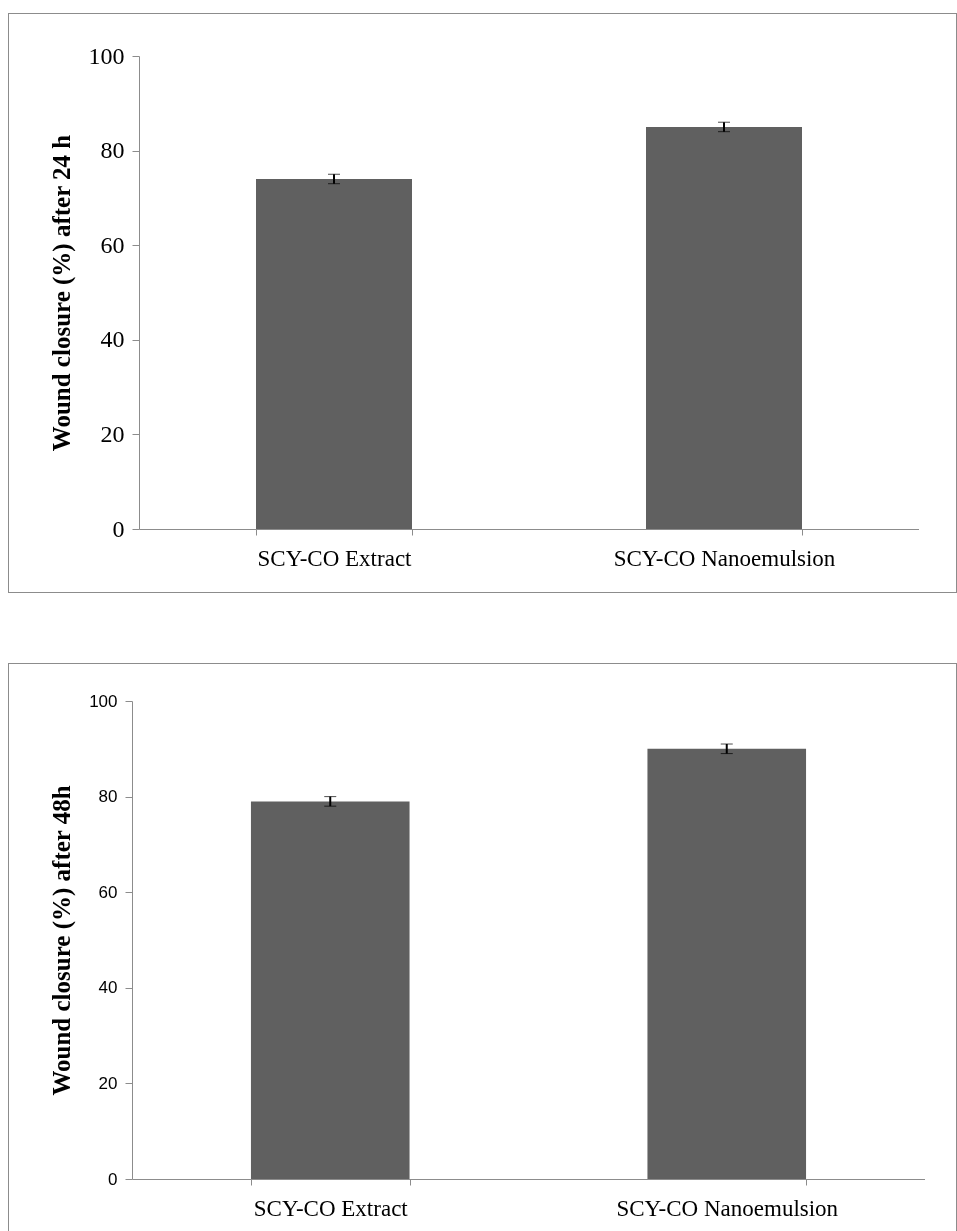 The image size is (957, 1231). Describe the element at coordinates (62, 940) in the screenshot. I see `y-axis-title: Wound closure (%) after 48h` at that location.